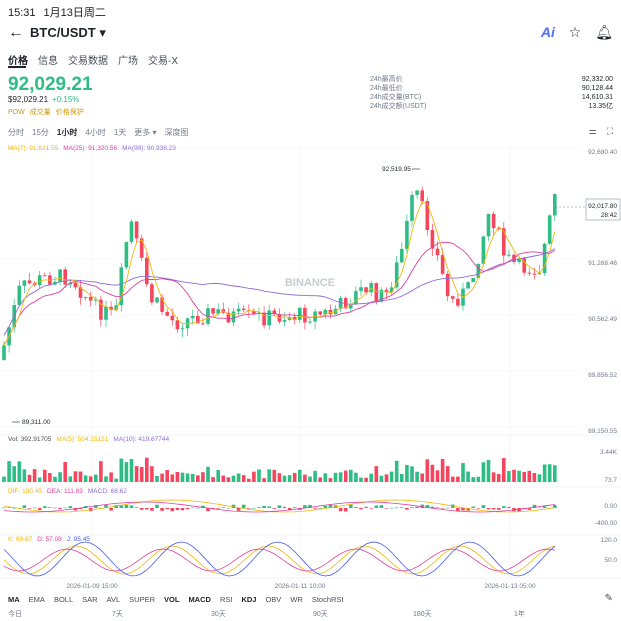 This screenshot has height=621, width=621. What do you see at coordinates (69, 112) in the screenshot?
I see `badge-price-protect: 价格保护` at bounding box center [69, 112].